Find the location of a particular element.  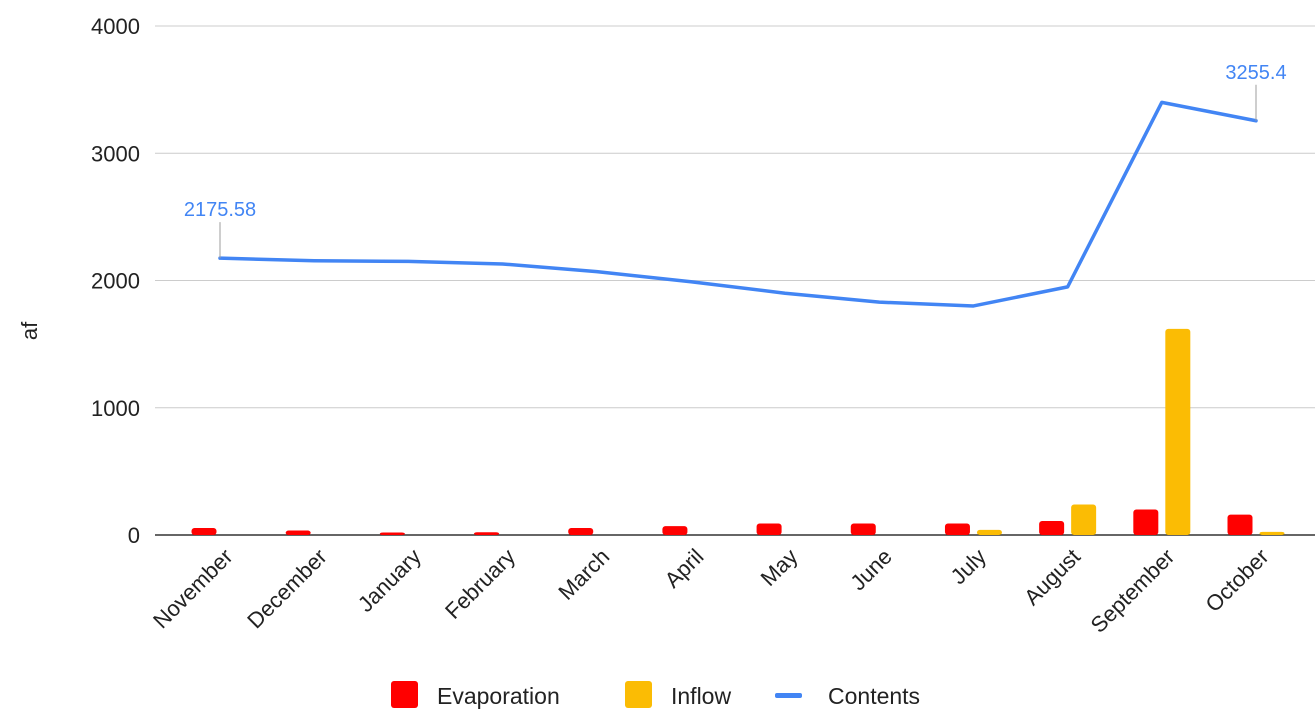

legend-label: Inflow is located at coordinates (701, 696).